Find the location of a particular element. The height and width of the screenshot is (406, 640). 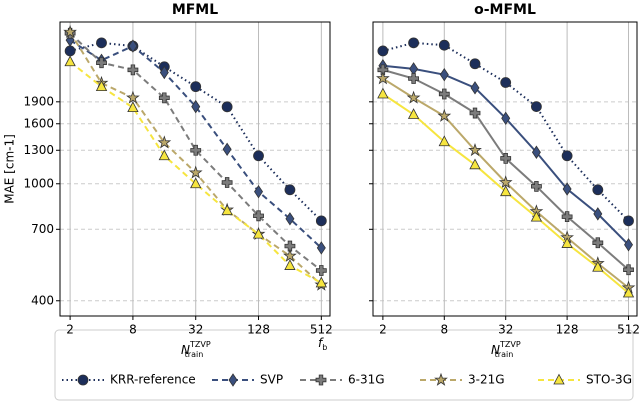

y-tick-label: 1000 is located at coordinates (38, 183).